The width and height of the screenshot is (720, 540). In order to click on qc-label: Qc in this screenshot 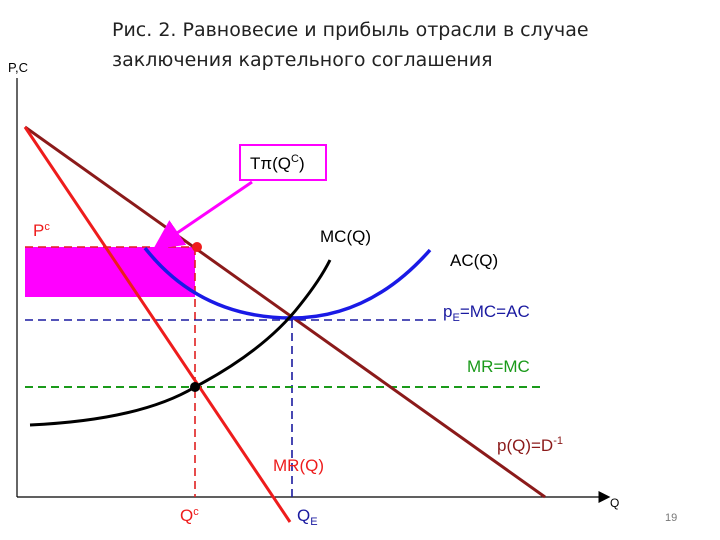, I will do `click(189, 515)`.